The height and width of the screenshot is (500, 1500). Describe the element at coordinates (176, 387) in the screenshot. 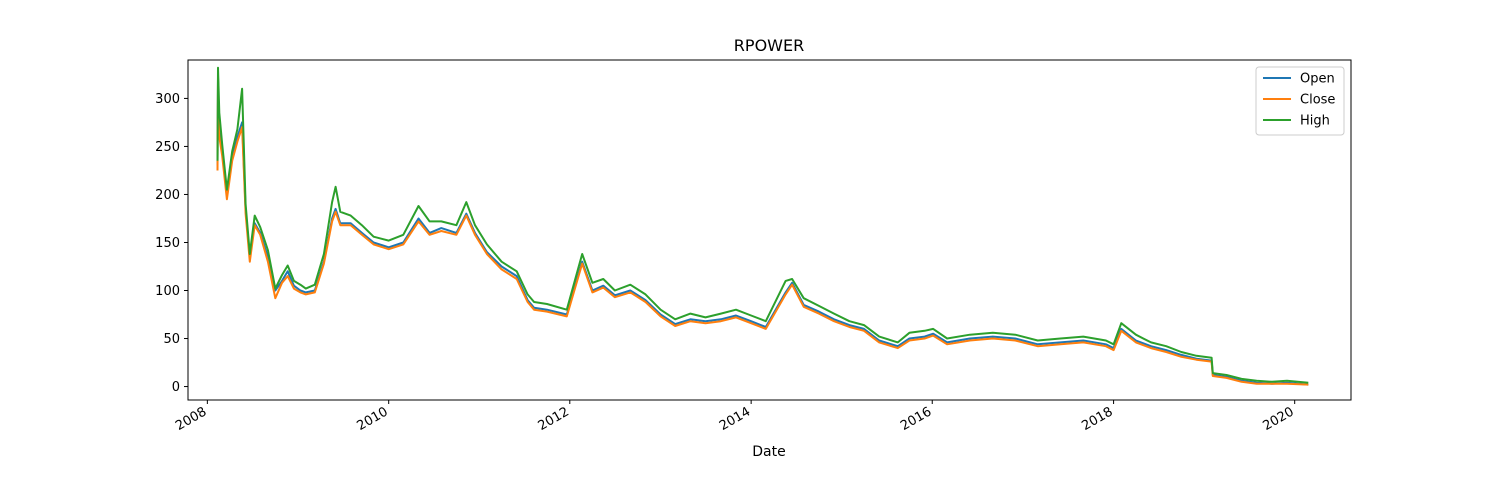

I see `y-tick-label: 0` at that location.